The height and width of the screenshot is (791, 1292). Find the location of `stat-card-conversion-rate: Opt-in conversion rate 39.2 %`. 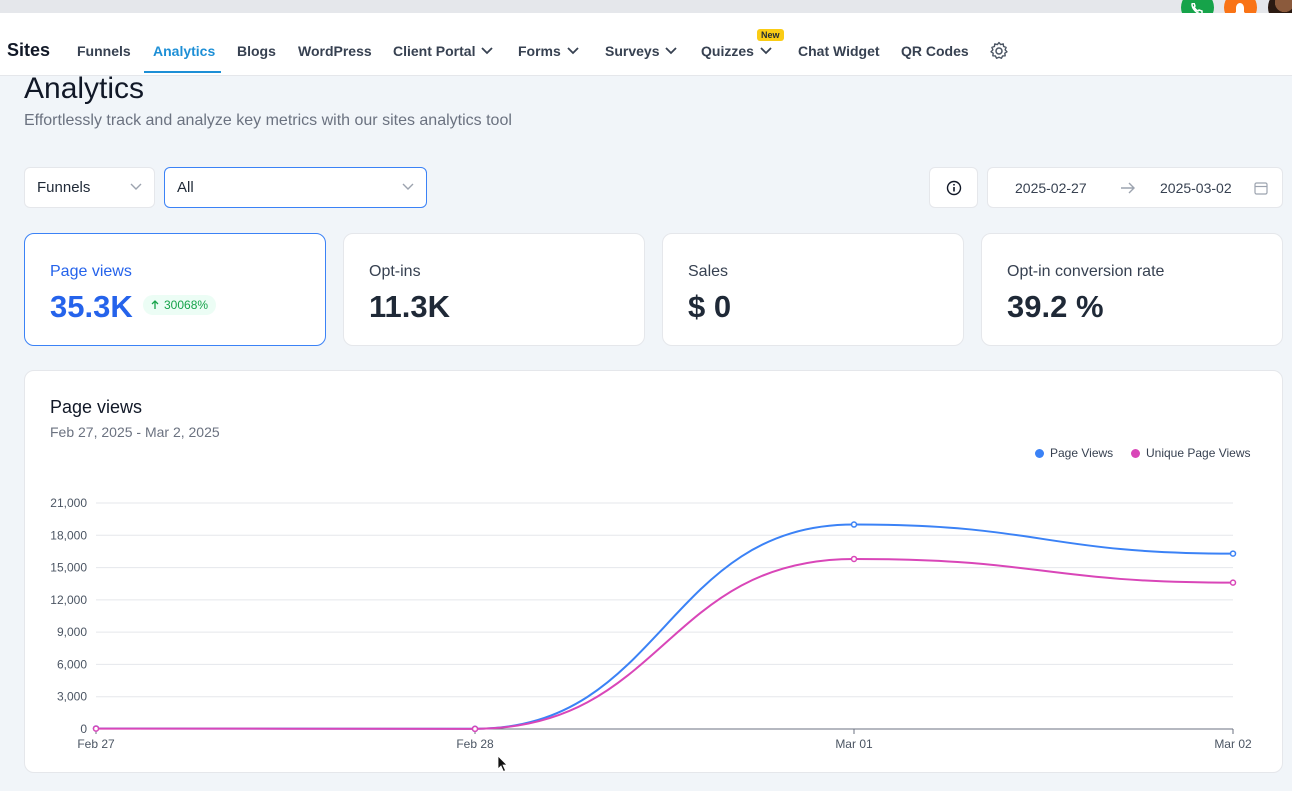

stat-card-conversion-rate: Opt-in conversion rate 39.2 % is located at coordinates (1132, 289).